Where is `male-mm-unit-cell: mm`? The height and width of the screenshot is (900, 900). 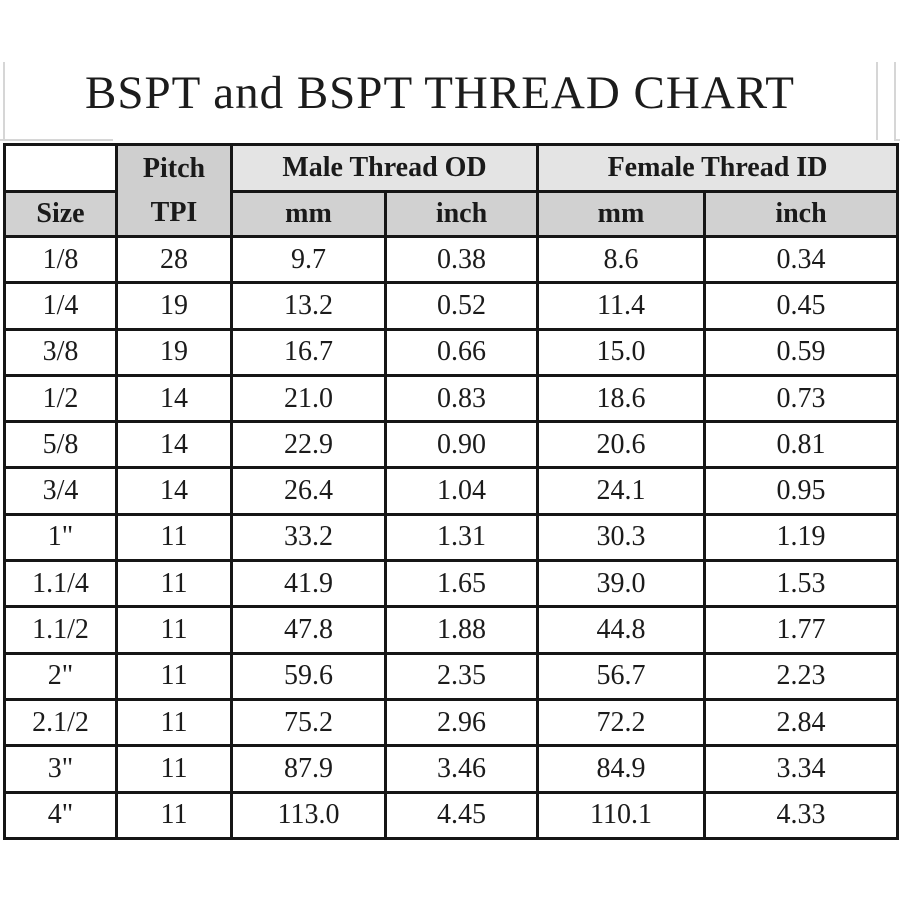 male-mm-unit-cell: mm is located at coordinates (308, 214).